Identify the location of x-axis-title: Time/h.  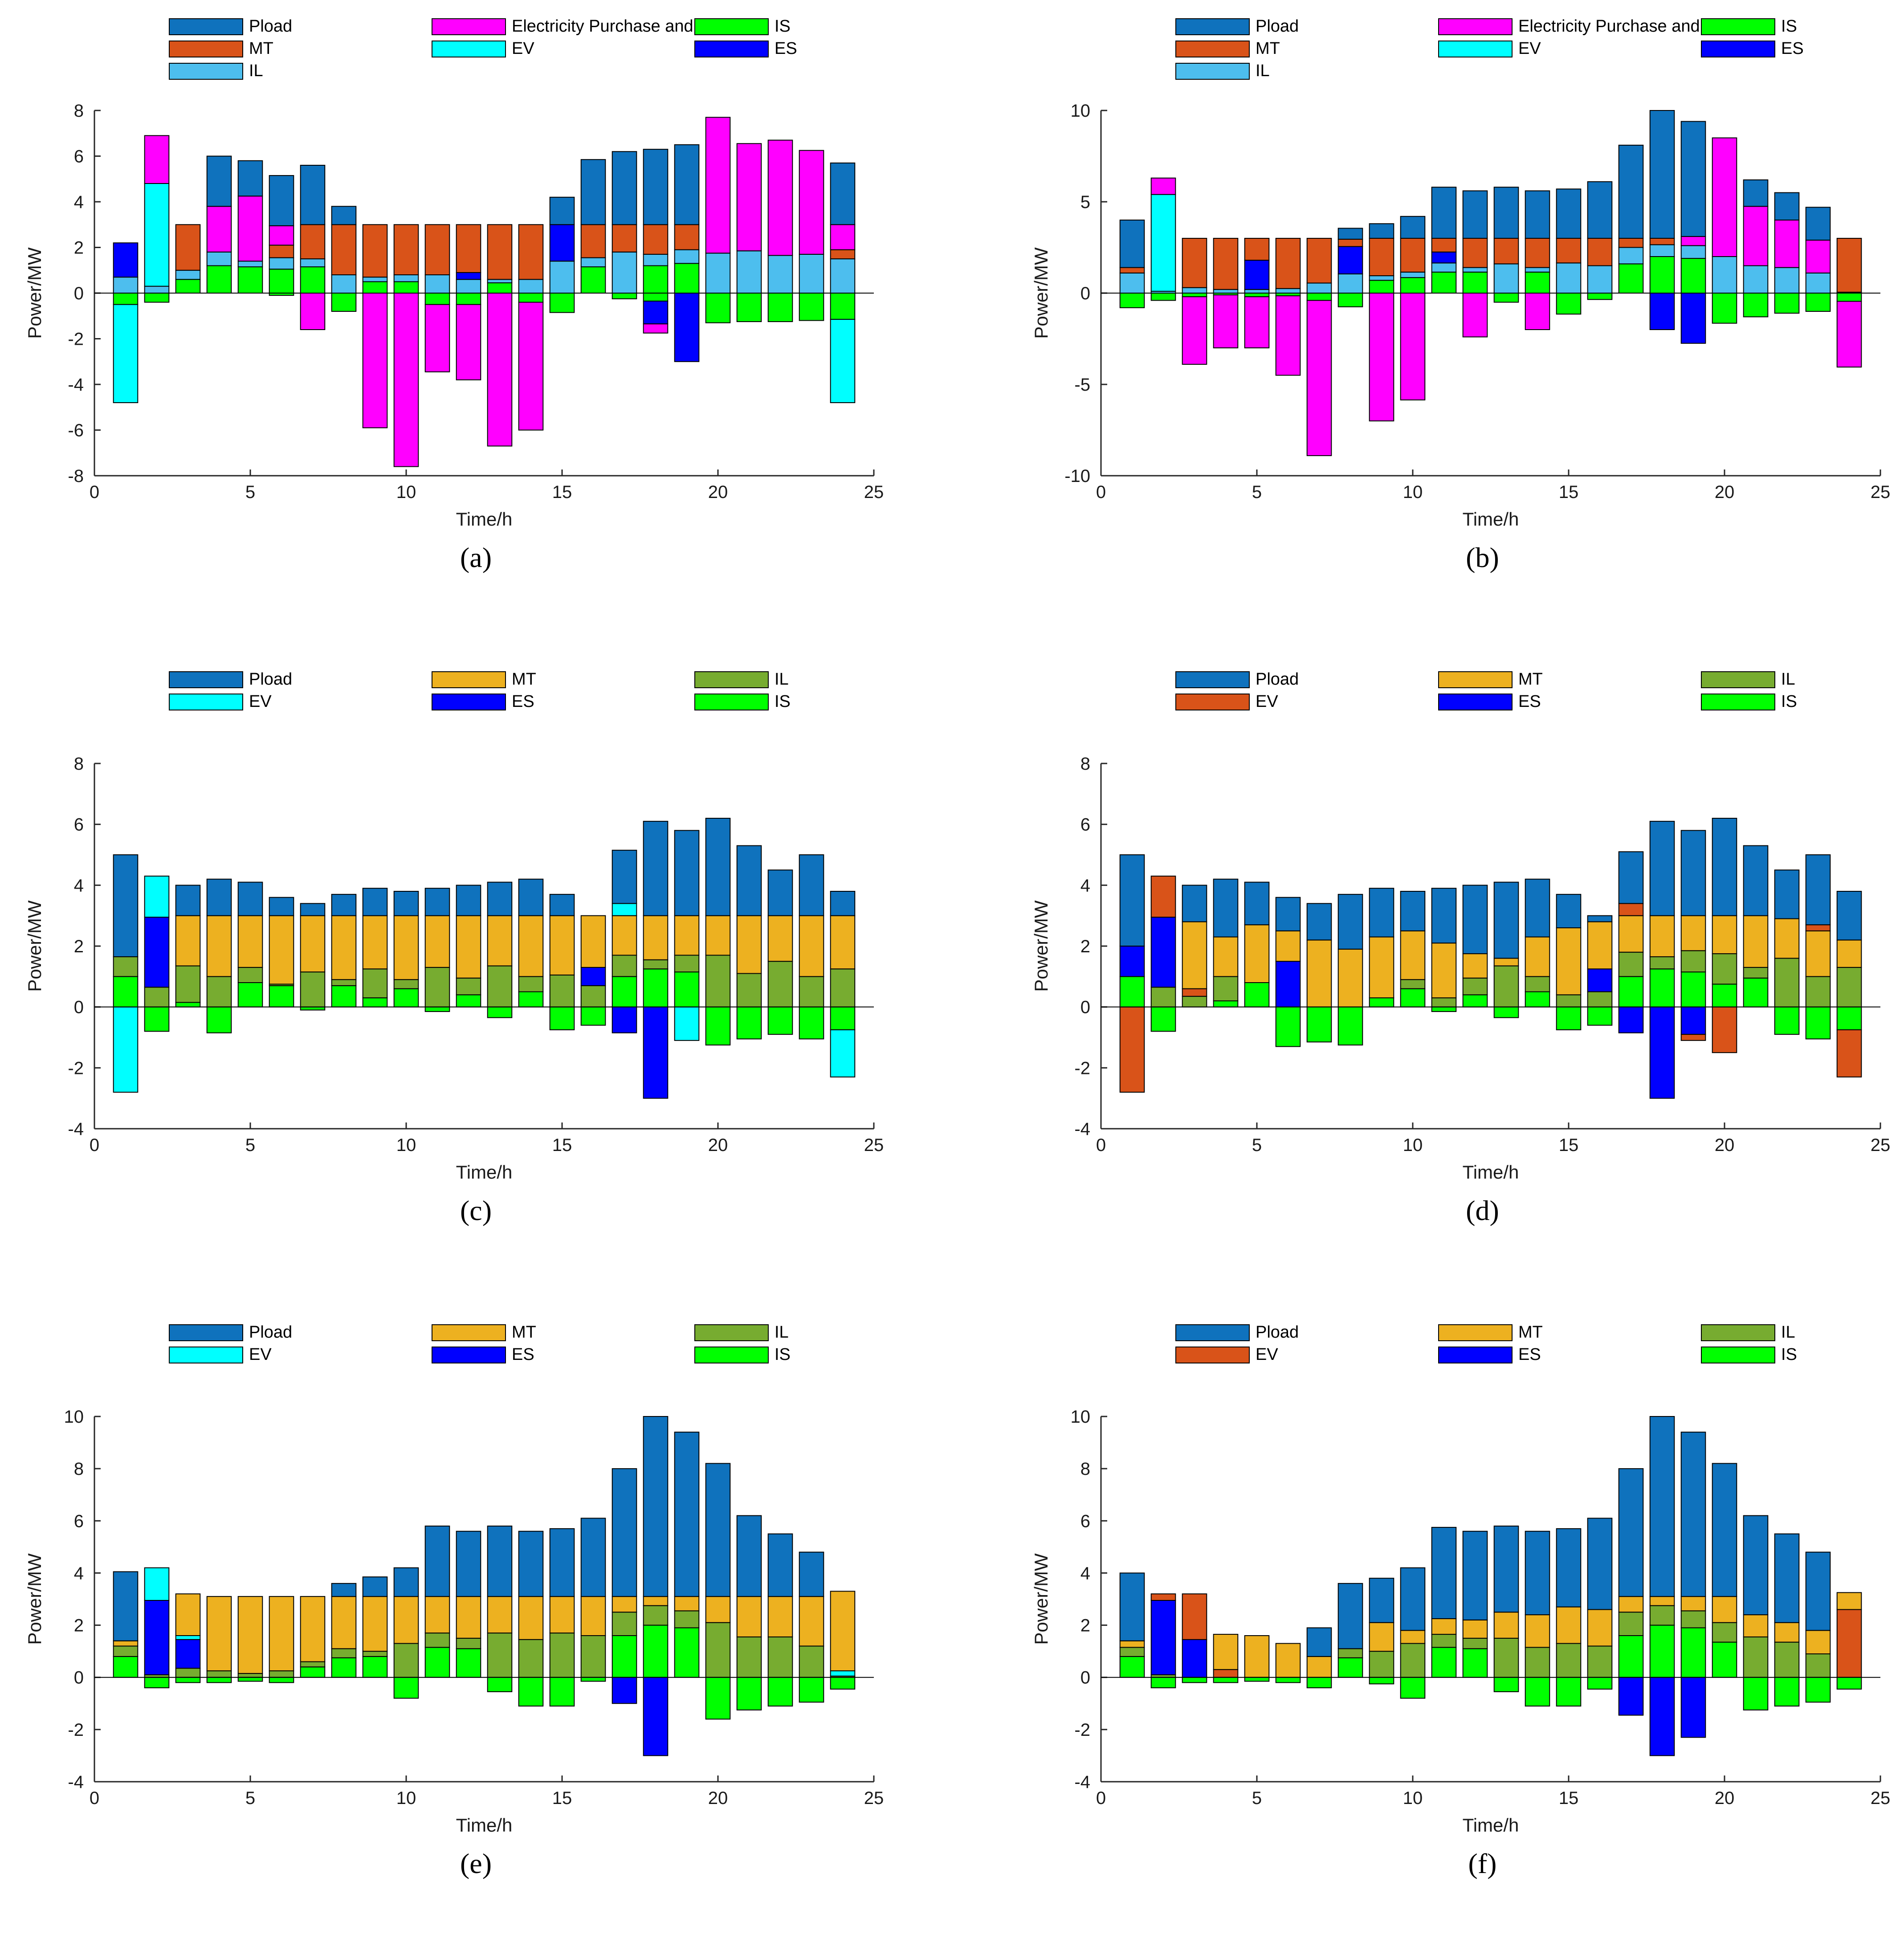
(1491, 519).